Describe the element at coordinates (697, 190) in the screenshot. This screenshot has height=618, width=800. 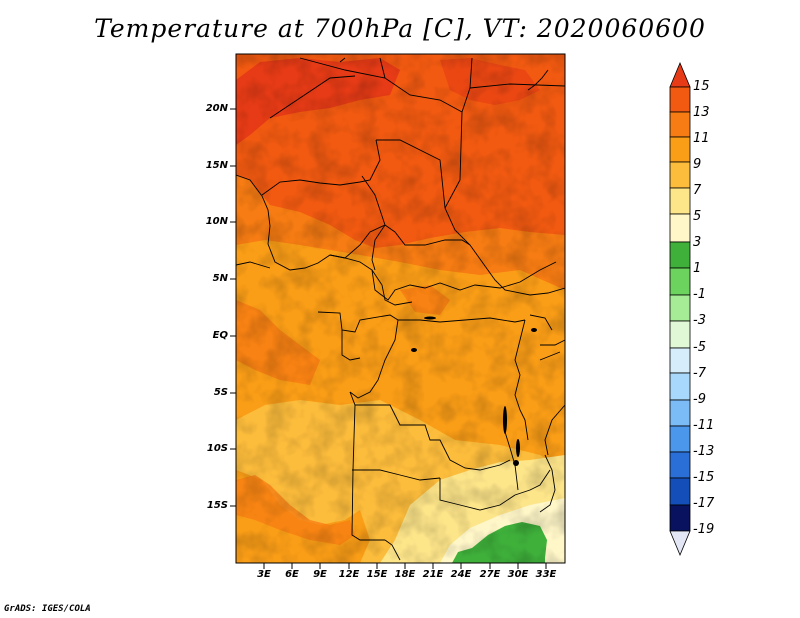
I see `colorbar-label: 7` at that location.